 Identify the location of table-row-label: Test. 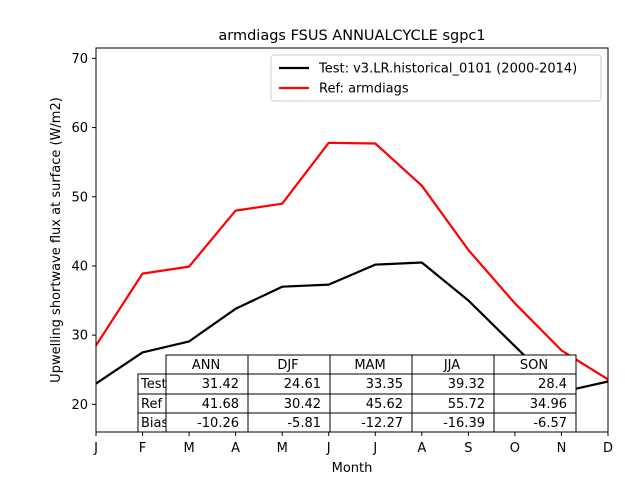
(153, 384).